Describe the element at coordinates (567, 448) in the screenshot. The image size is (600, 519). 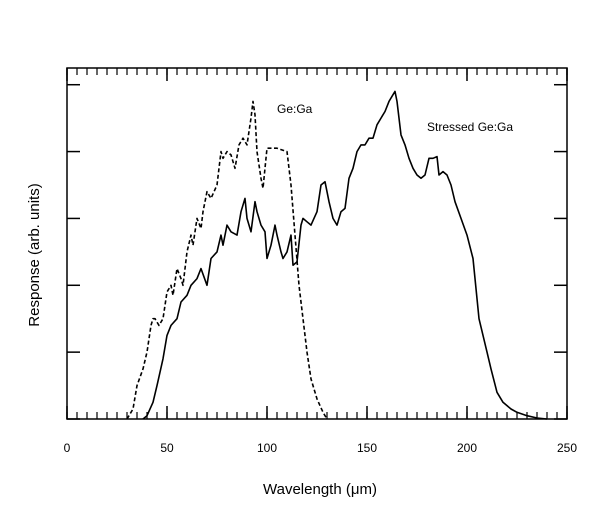
I see `x-tick-label: 250` at that location.